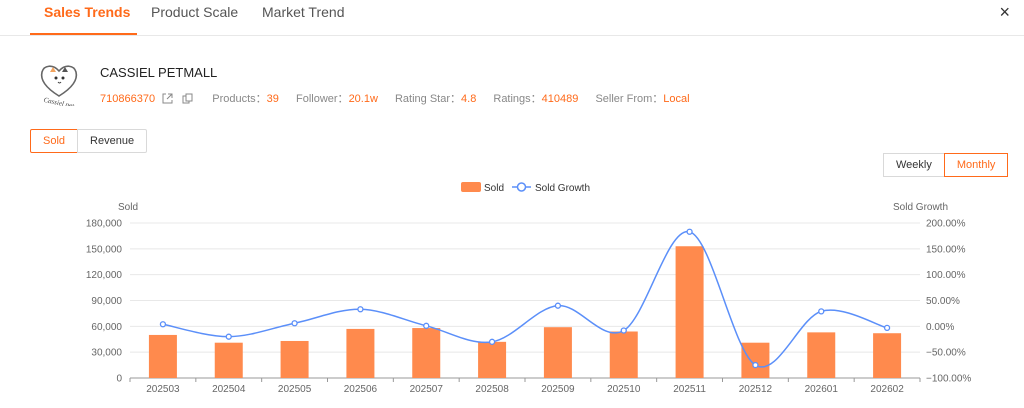 Image resolution: width=1024 pixels, height=408 pixels. What do you see at coordinates (521, 187) in the screenshot?
I see `legend-growth-marker` at bounding box center [521, 187].